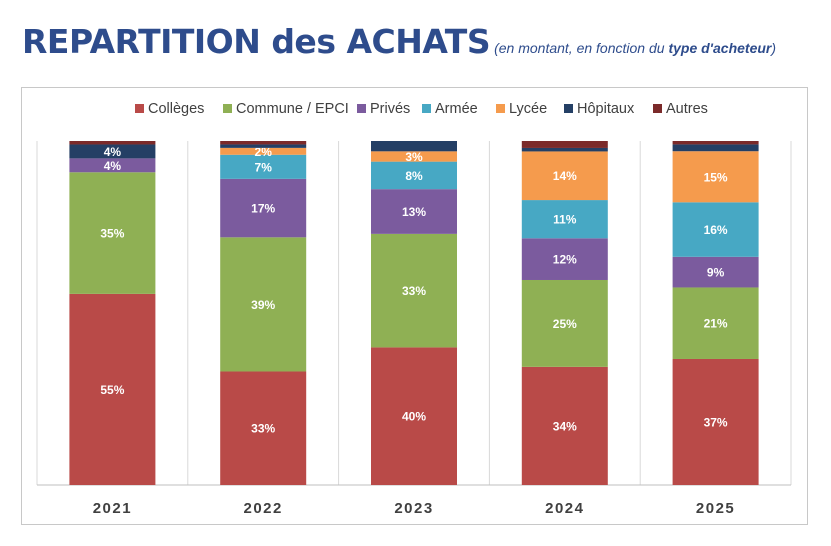 The width and height of the screenshot is (831, 546). I want to click on legend-label-lycee: Lycée, so click(528, 109).